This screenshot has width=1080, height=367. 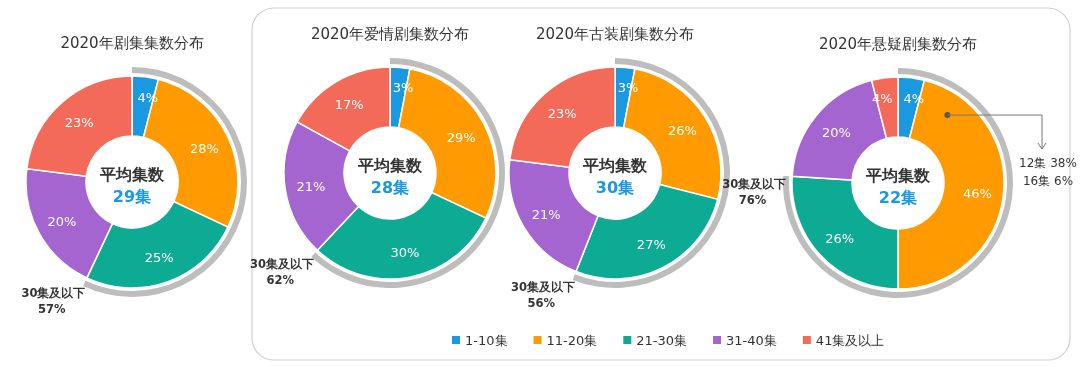 I want to click on legend-label: 31-40集, so click(x=751, y=340).